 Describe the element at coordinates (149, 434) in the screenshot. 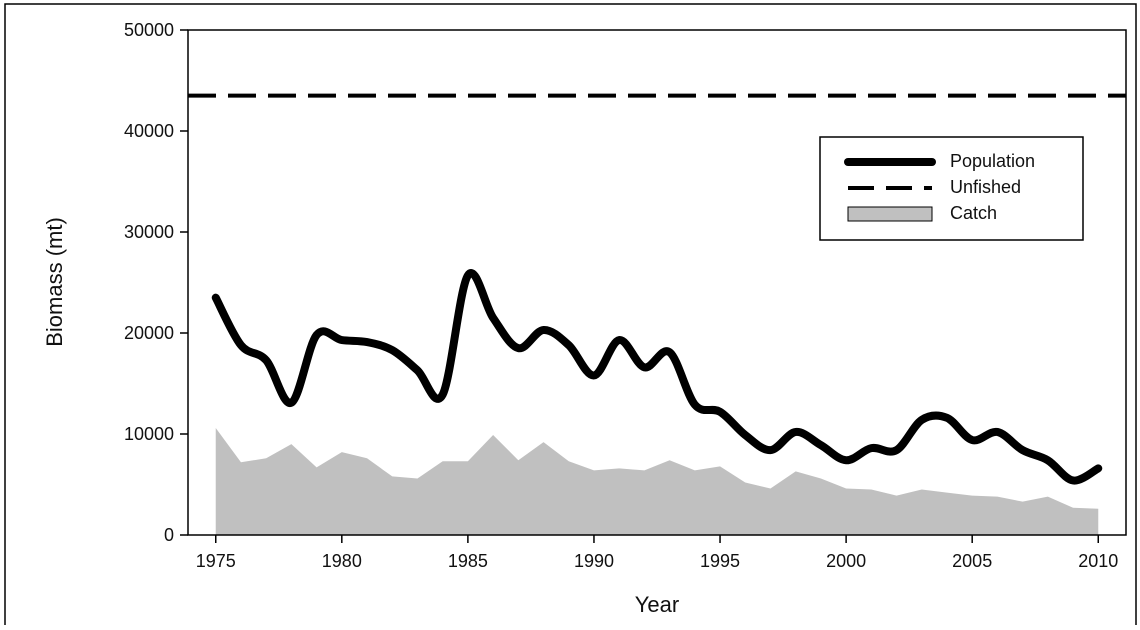

I see `y-tick-label: 10000` at that location.